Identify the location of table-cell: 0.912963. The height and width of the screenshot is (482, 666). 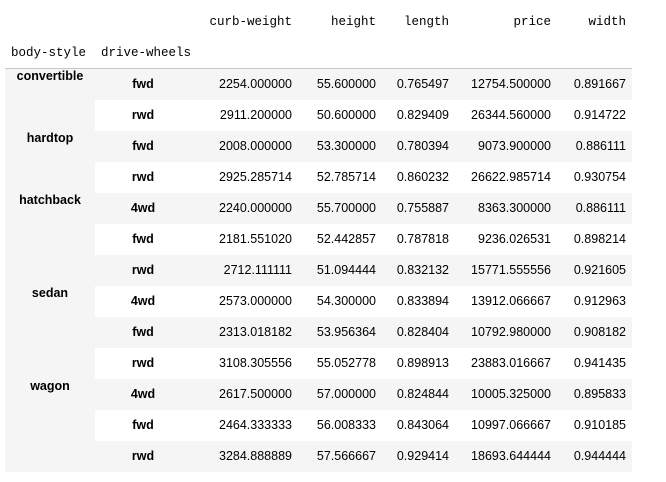
(599, 301).